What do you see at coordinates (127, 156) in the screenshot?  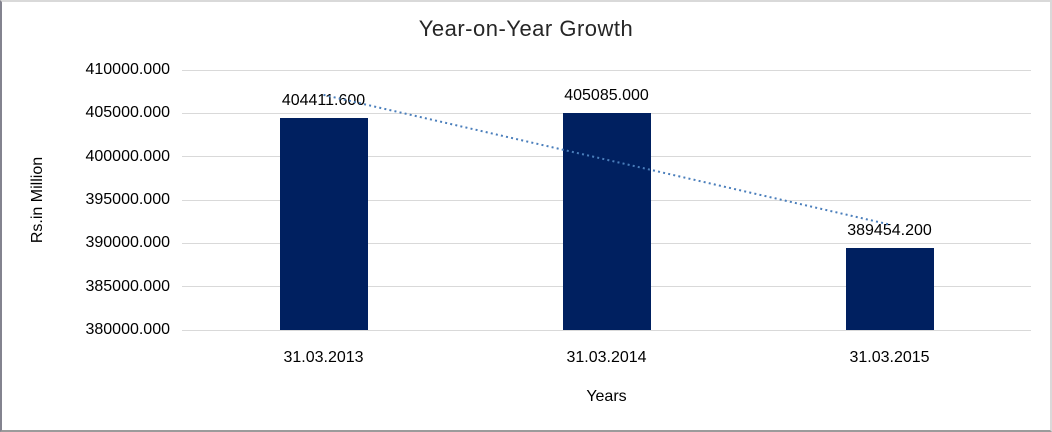 I see `y-axis-tick-label: 400000.000` at bounding box center [127, 156].